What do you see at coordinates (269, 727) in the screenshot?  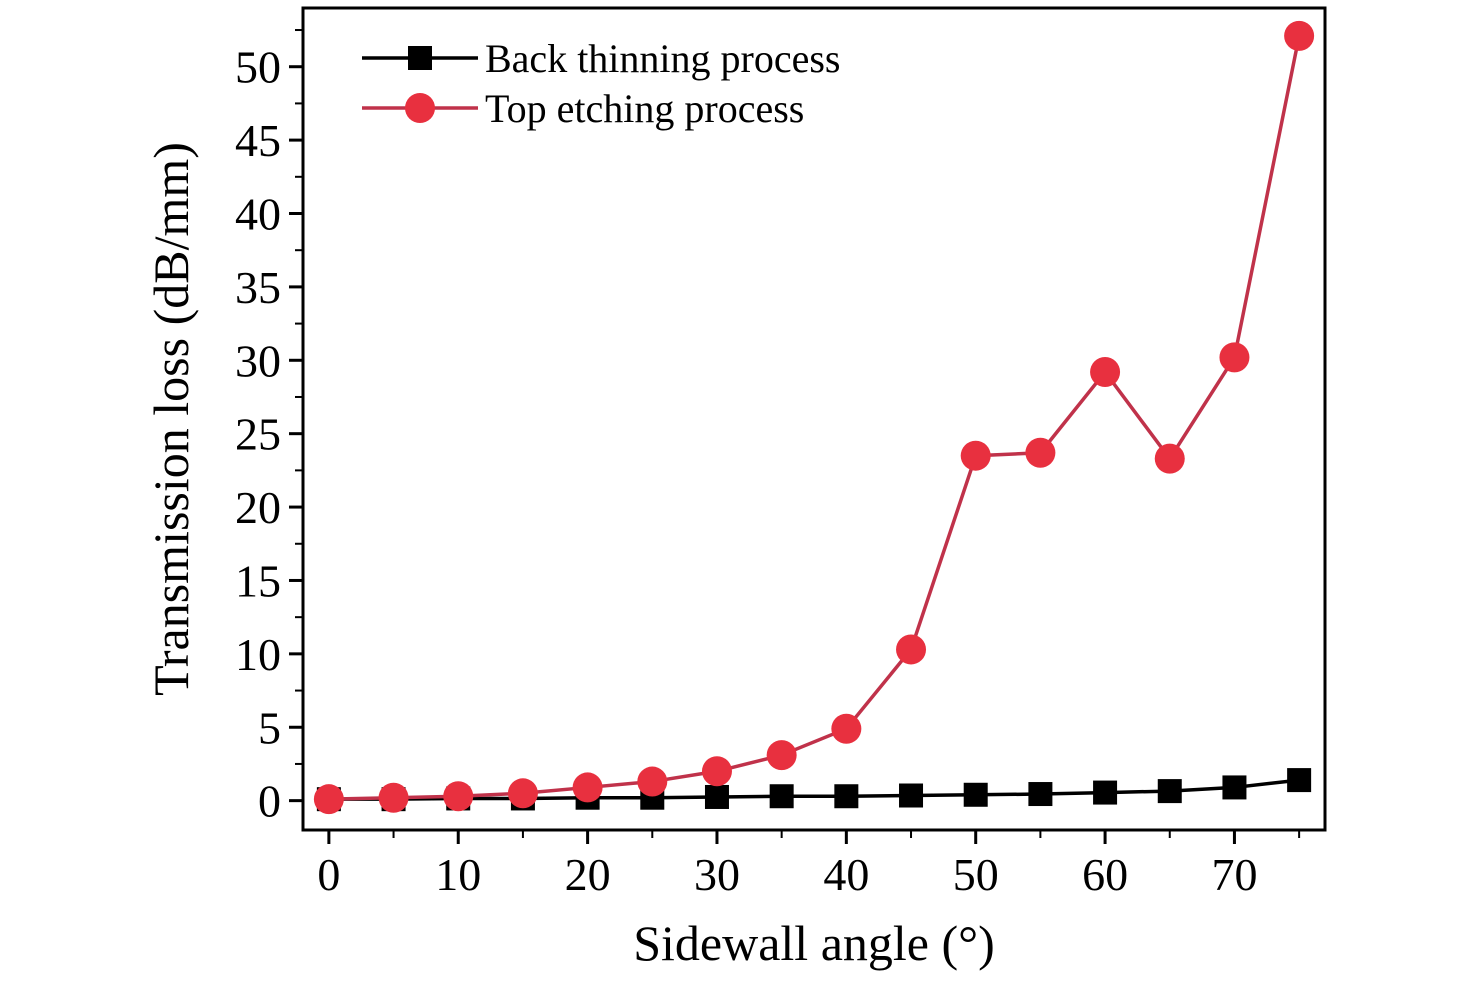 I see `y-tick-label: 5` at bounding box center [269, 727].